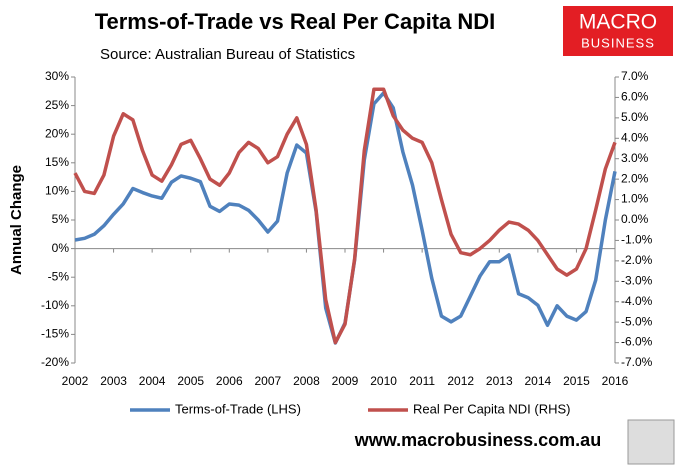 The width and height of the screenshot is (681, 467). I want to click on x-tick-label: 2012, so click(460, 381).